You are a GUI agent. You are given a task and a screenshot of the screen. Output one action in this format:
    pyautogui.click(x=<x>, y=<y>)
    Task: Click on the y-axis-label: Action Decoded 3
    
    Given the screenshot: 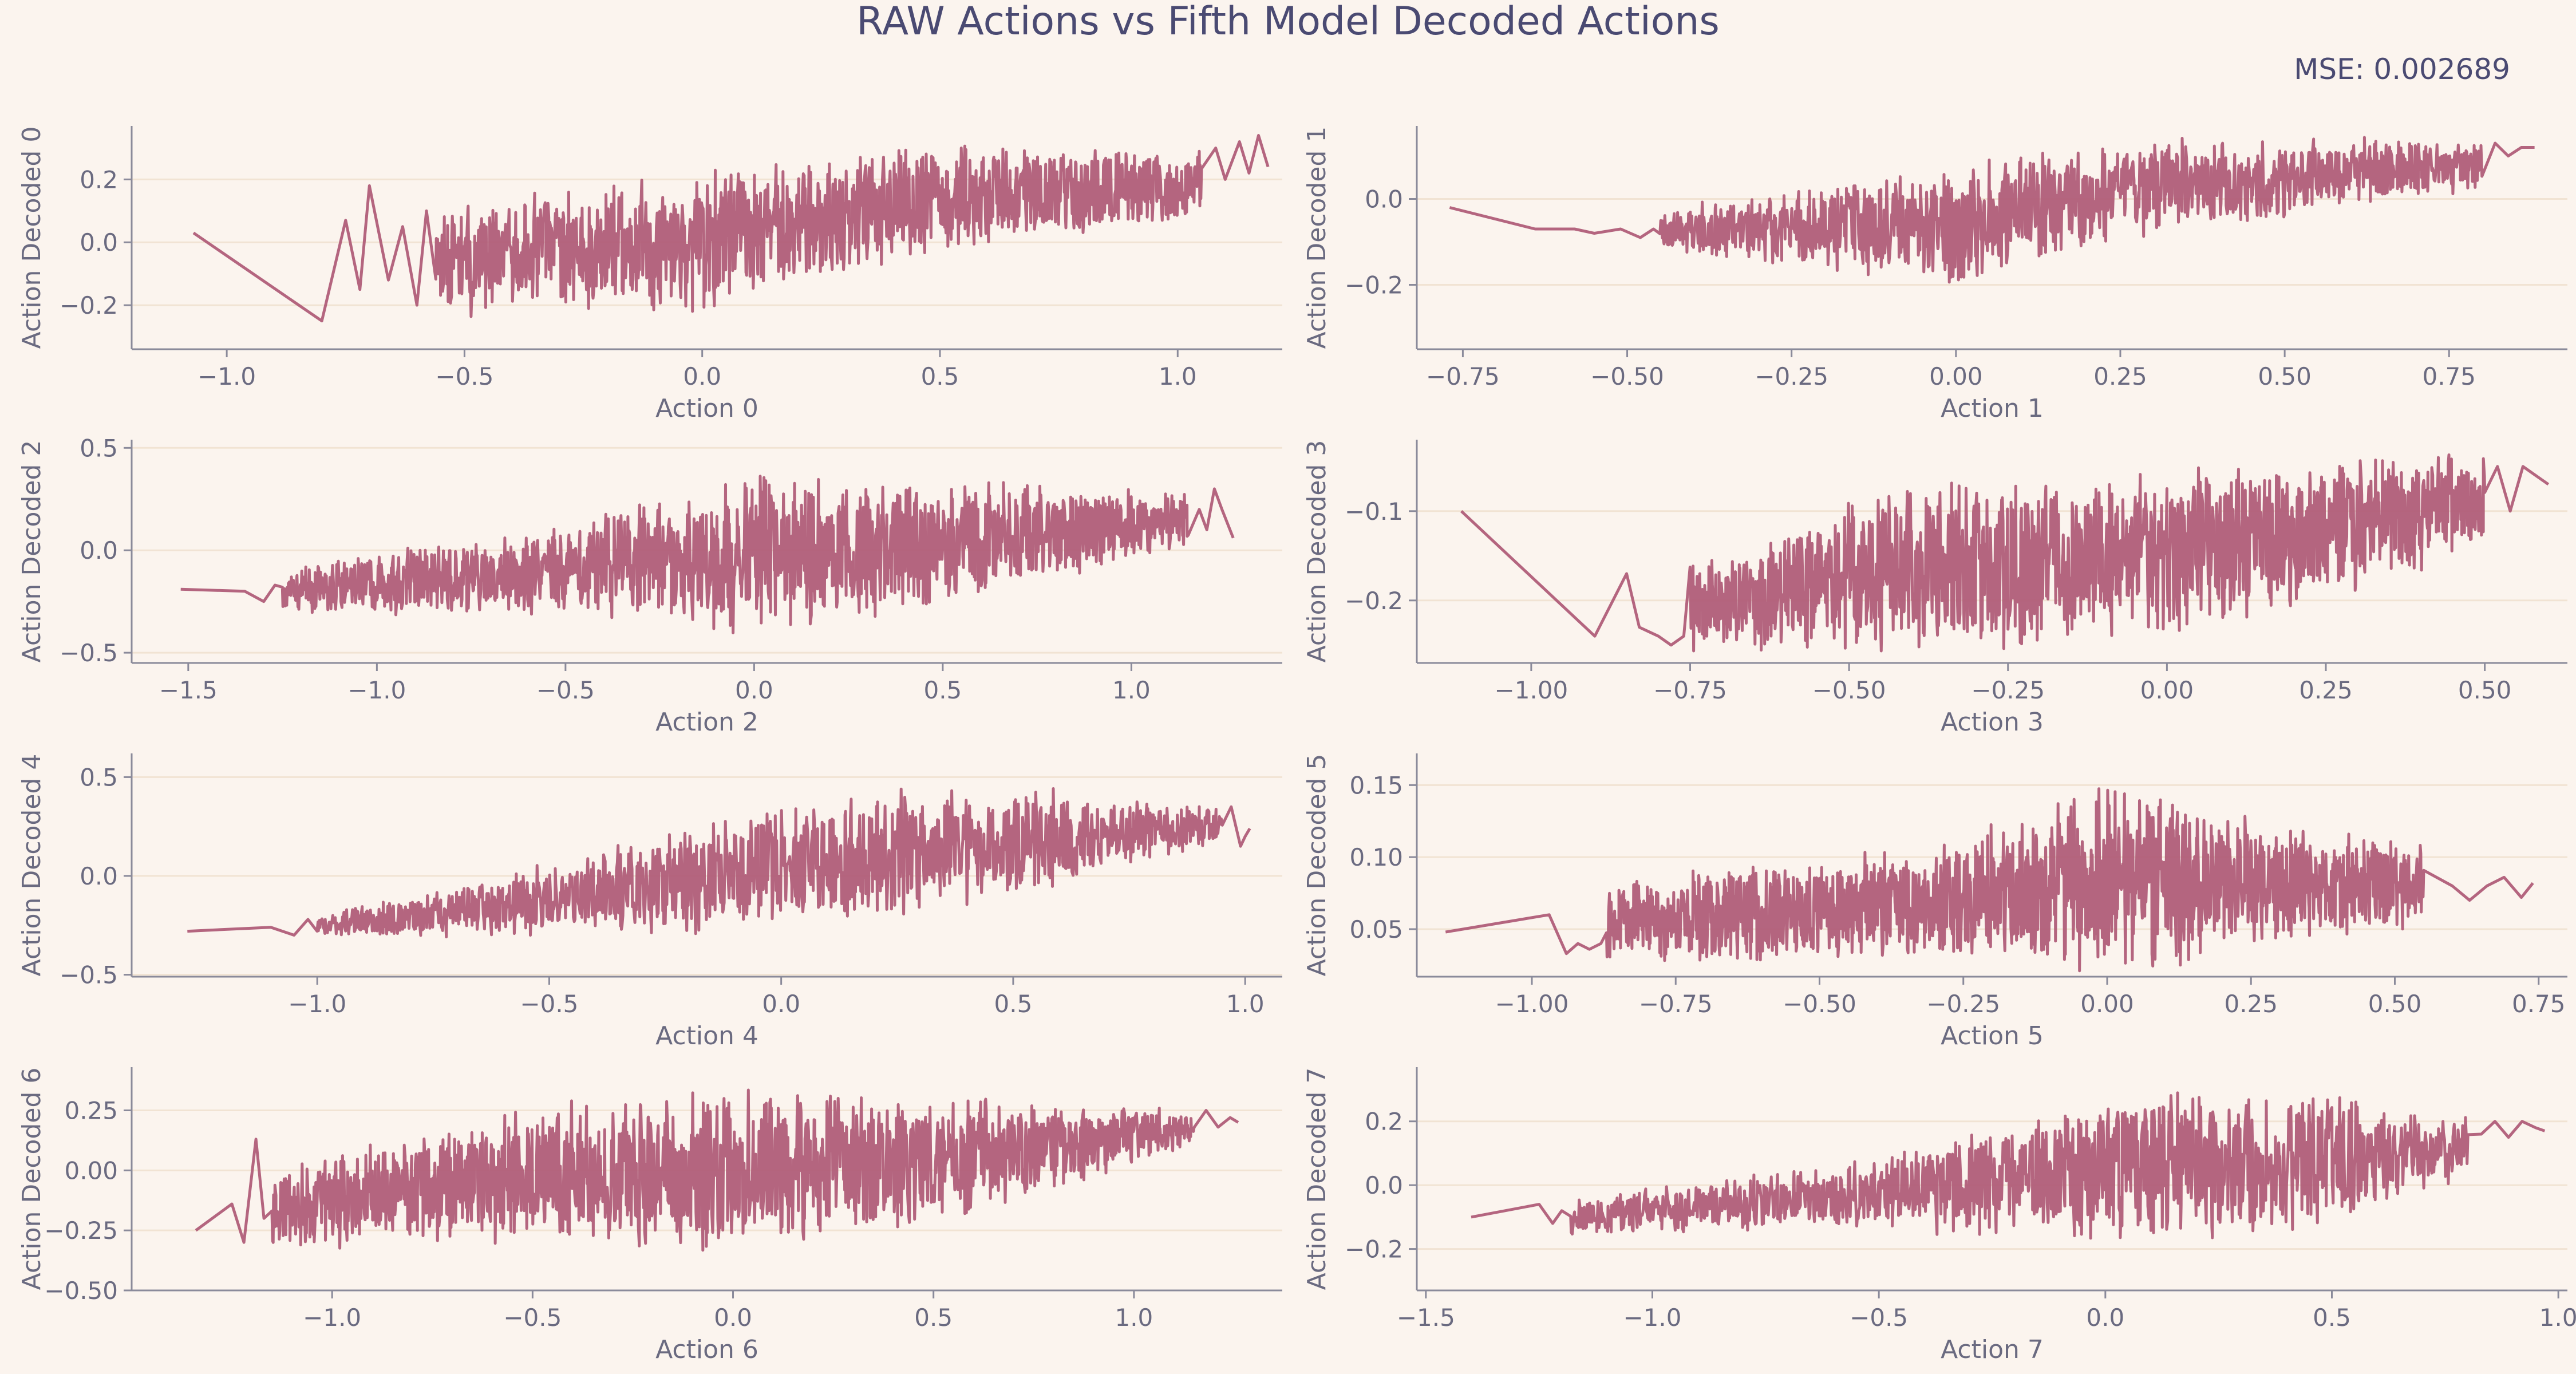 What is the action you would take?
    pyautogui.click(x=1317, y=551)
    